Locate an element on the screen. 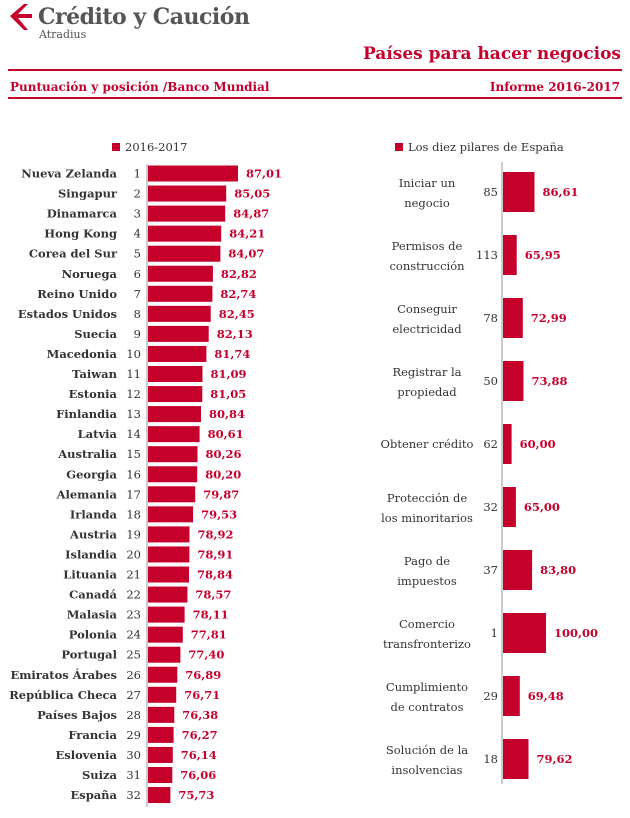 This screenshot has height=818, width=630. pillar-label: Iniciar un is located at coordinates (427, 183).